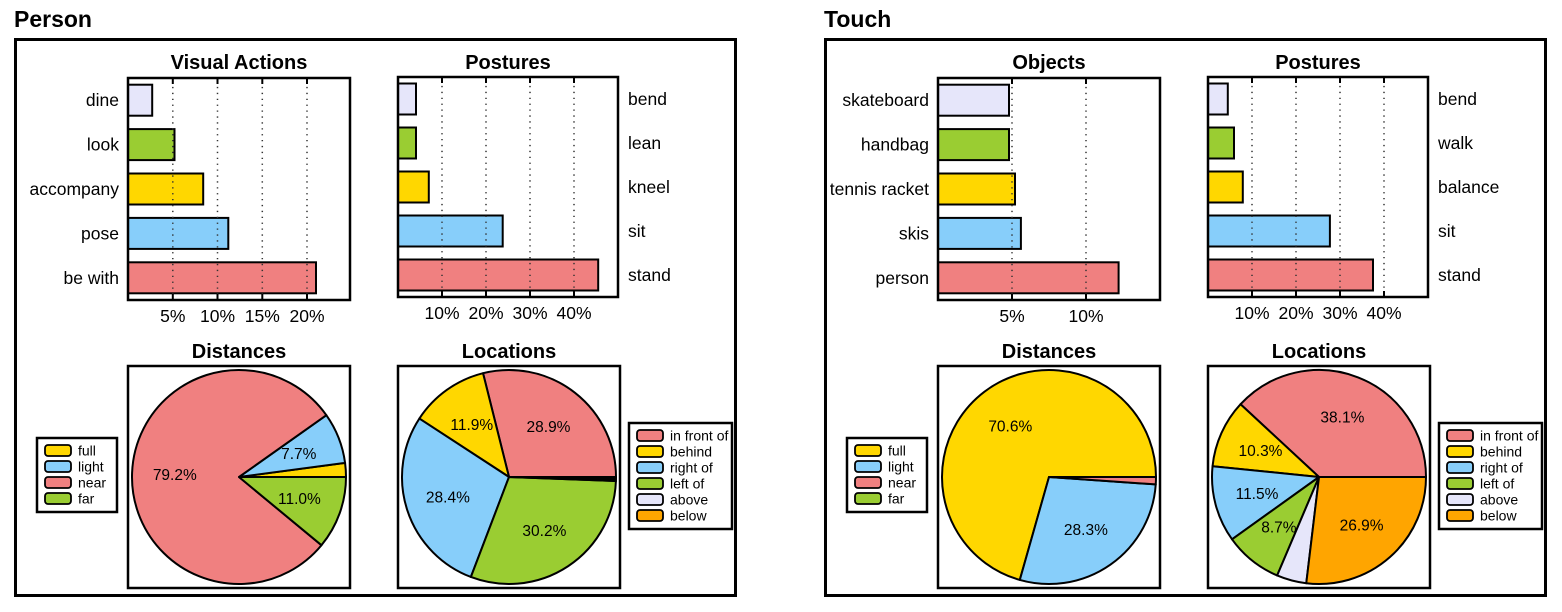 The height and width of the screenshot is (612, 1562). What do you see at coordinates (508, 63) in the screenshot?
I see `chart-title: Postures` at bounding box center [508, 63].